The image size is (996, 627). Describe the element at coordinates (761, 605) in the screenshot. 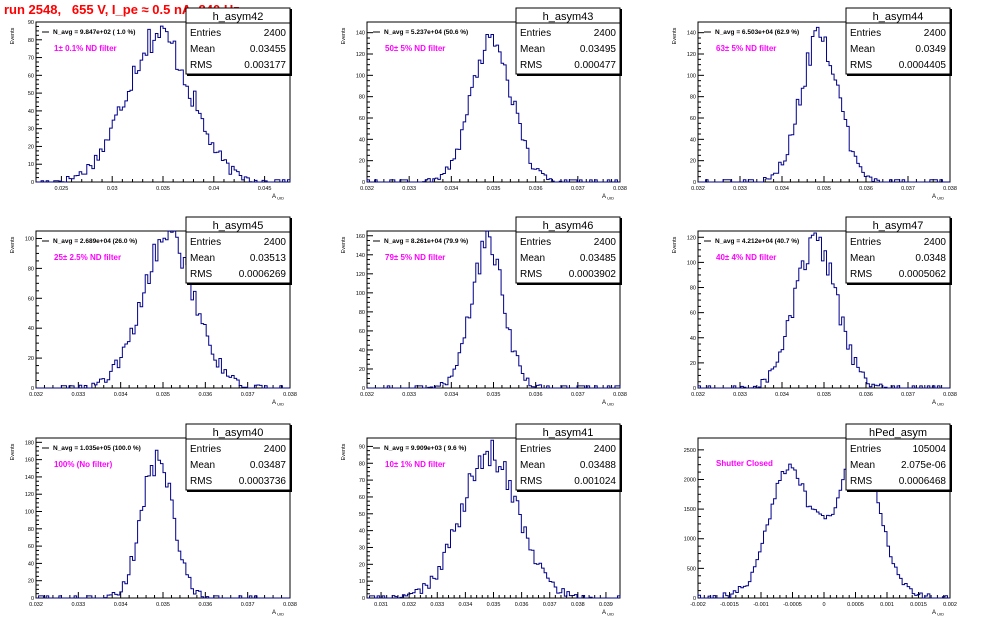

I see `x-tick-label: -0.001` at that location.